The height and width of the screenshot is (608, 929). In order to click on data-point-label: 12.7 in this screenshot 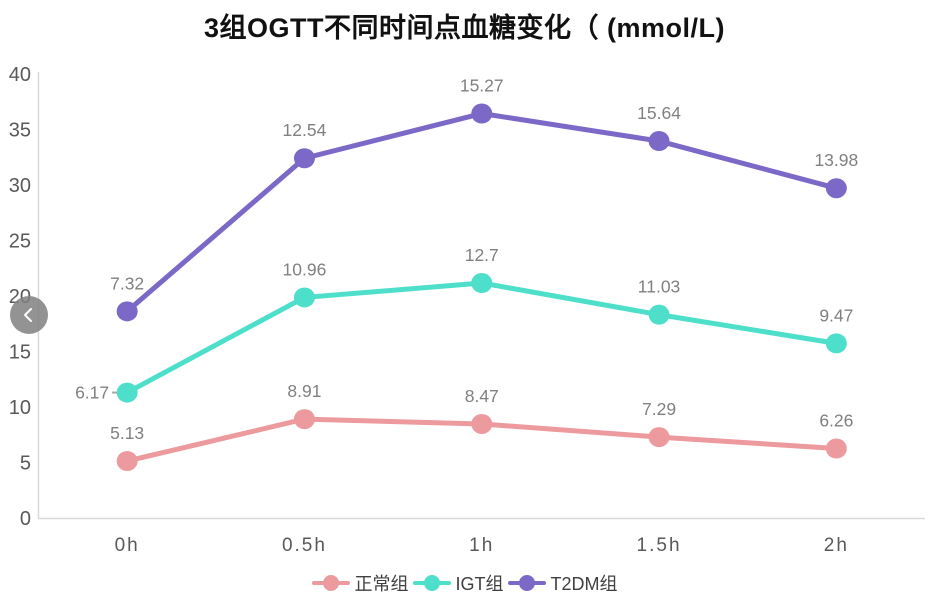, I will do `click(482, 255)`.